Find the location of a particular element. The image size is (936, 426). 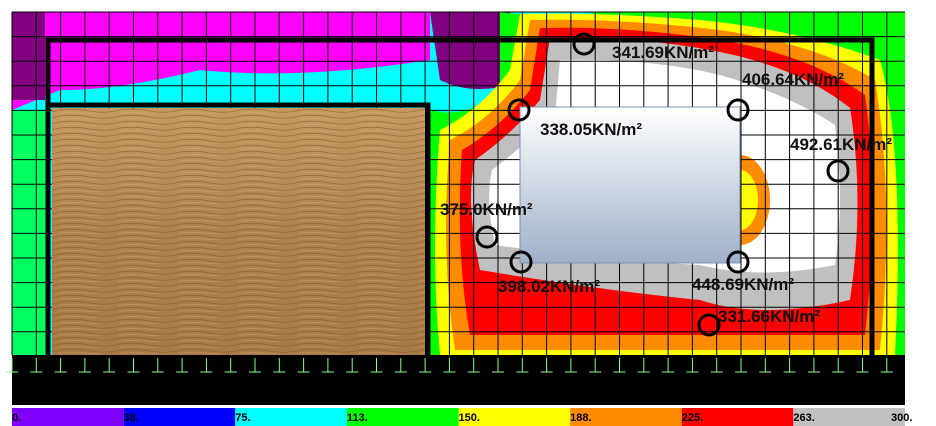

legend: 0. 38. 75. 113. 150. 188. 225. 263. 300. is located at coordinates (462, 417).